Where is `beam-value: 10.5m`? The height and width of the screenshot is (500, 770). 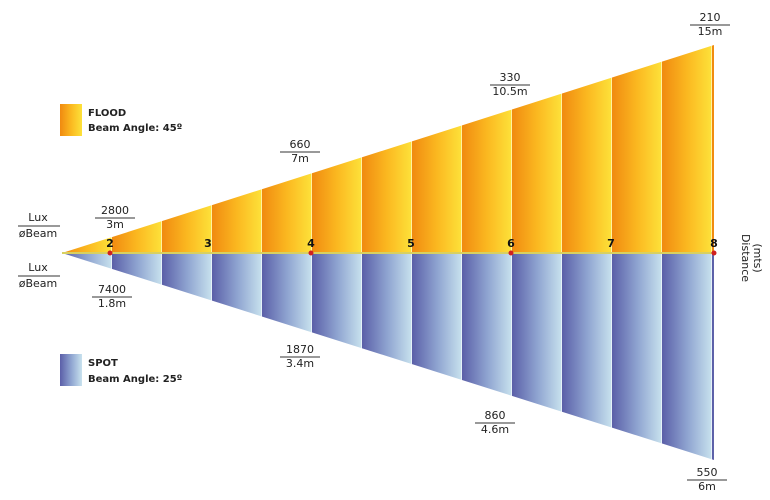
beam-value: 10.5m is located at coordinates (509, 91).